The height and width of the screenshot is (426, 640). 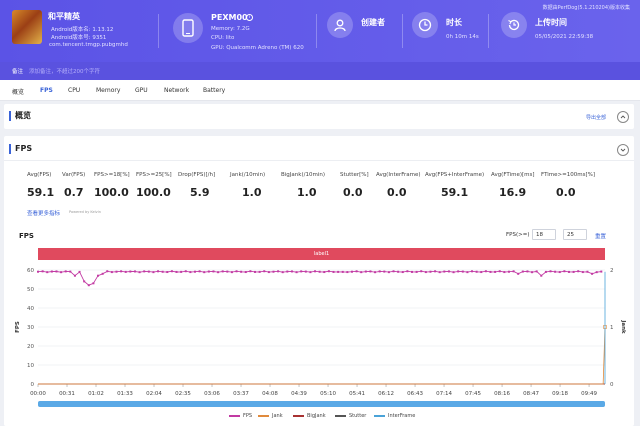 I want to click on chart-title: FPS, so click(x=26, y=236).